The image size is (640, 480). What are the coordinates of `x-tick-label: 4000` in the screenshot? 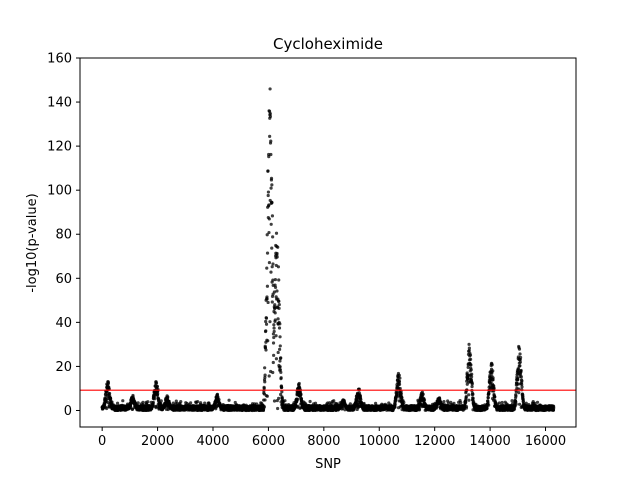 It's located at (212, 441).